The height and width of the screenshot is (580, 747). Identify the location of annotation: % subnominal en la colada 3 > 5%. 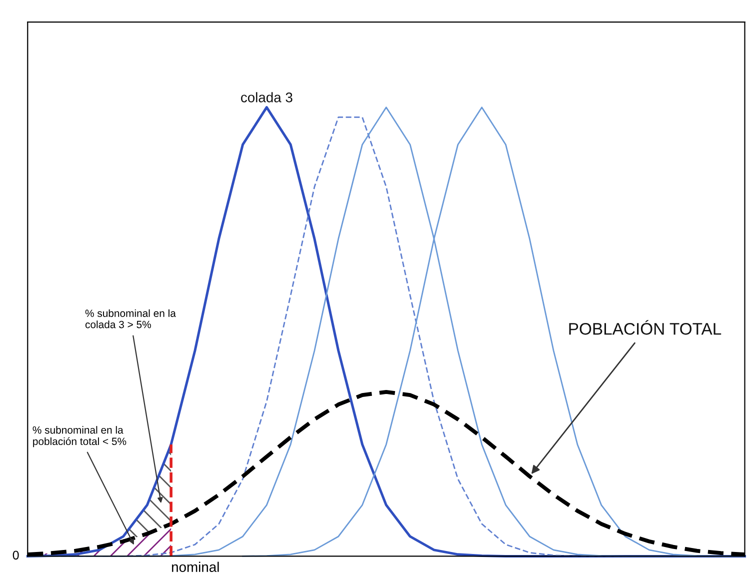
(130, 318).